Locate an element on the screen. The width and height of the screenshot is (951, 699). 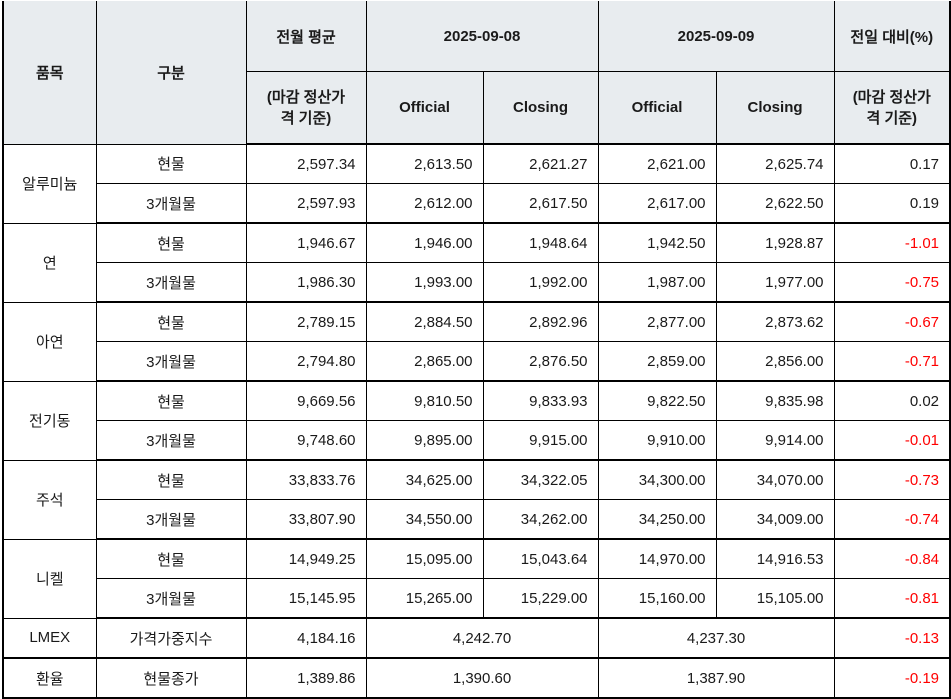
d2-closing-cell: 1,977.00 is located at coordinates (775, 282).